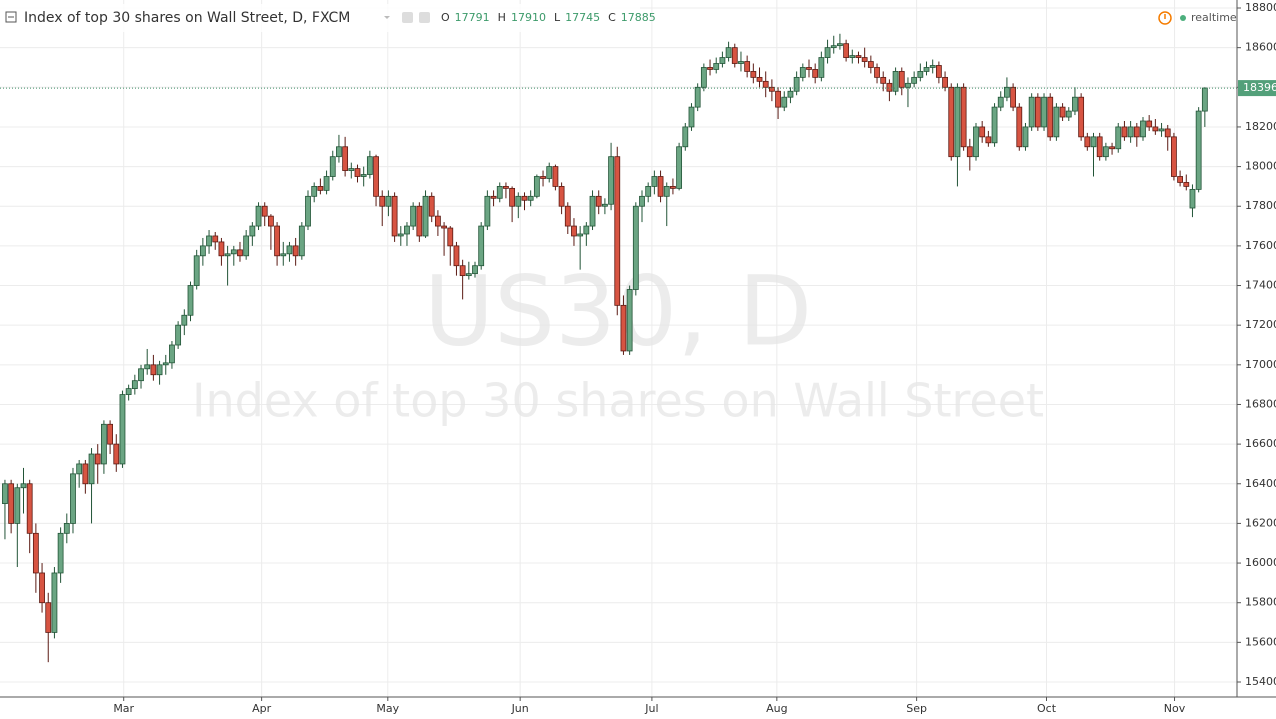 The height and width of the screenshot is (719, 1276). I want to click on settings-icon, so click(407, 17).